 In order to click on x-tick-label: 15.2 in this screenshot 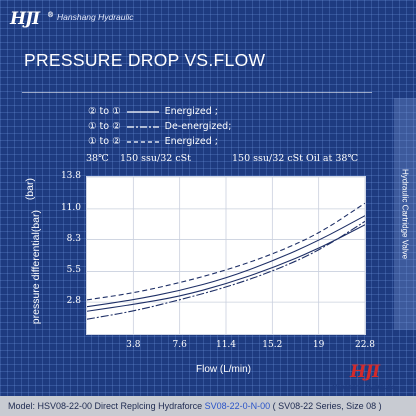, I will do `click(272, 345)`.